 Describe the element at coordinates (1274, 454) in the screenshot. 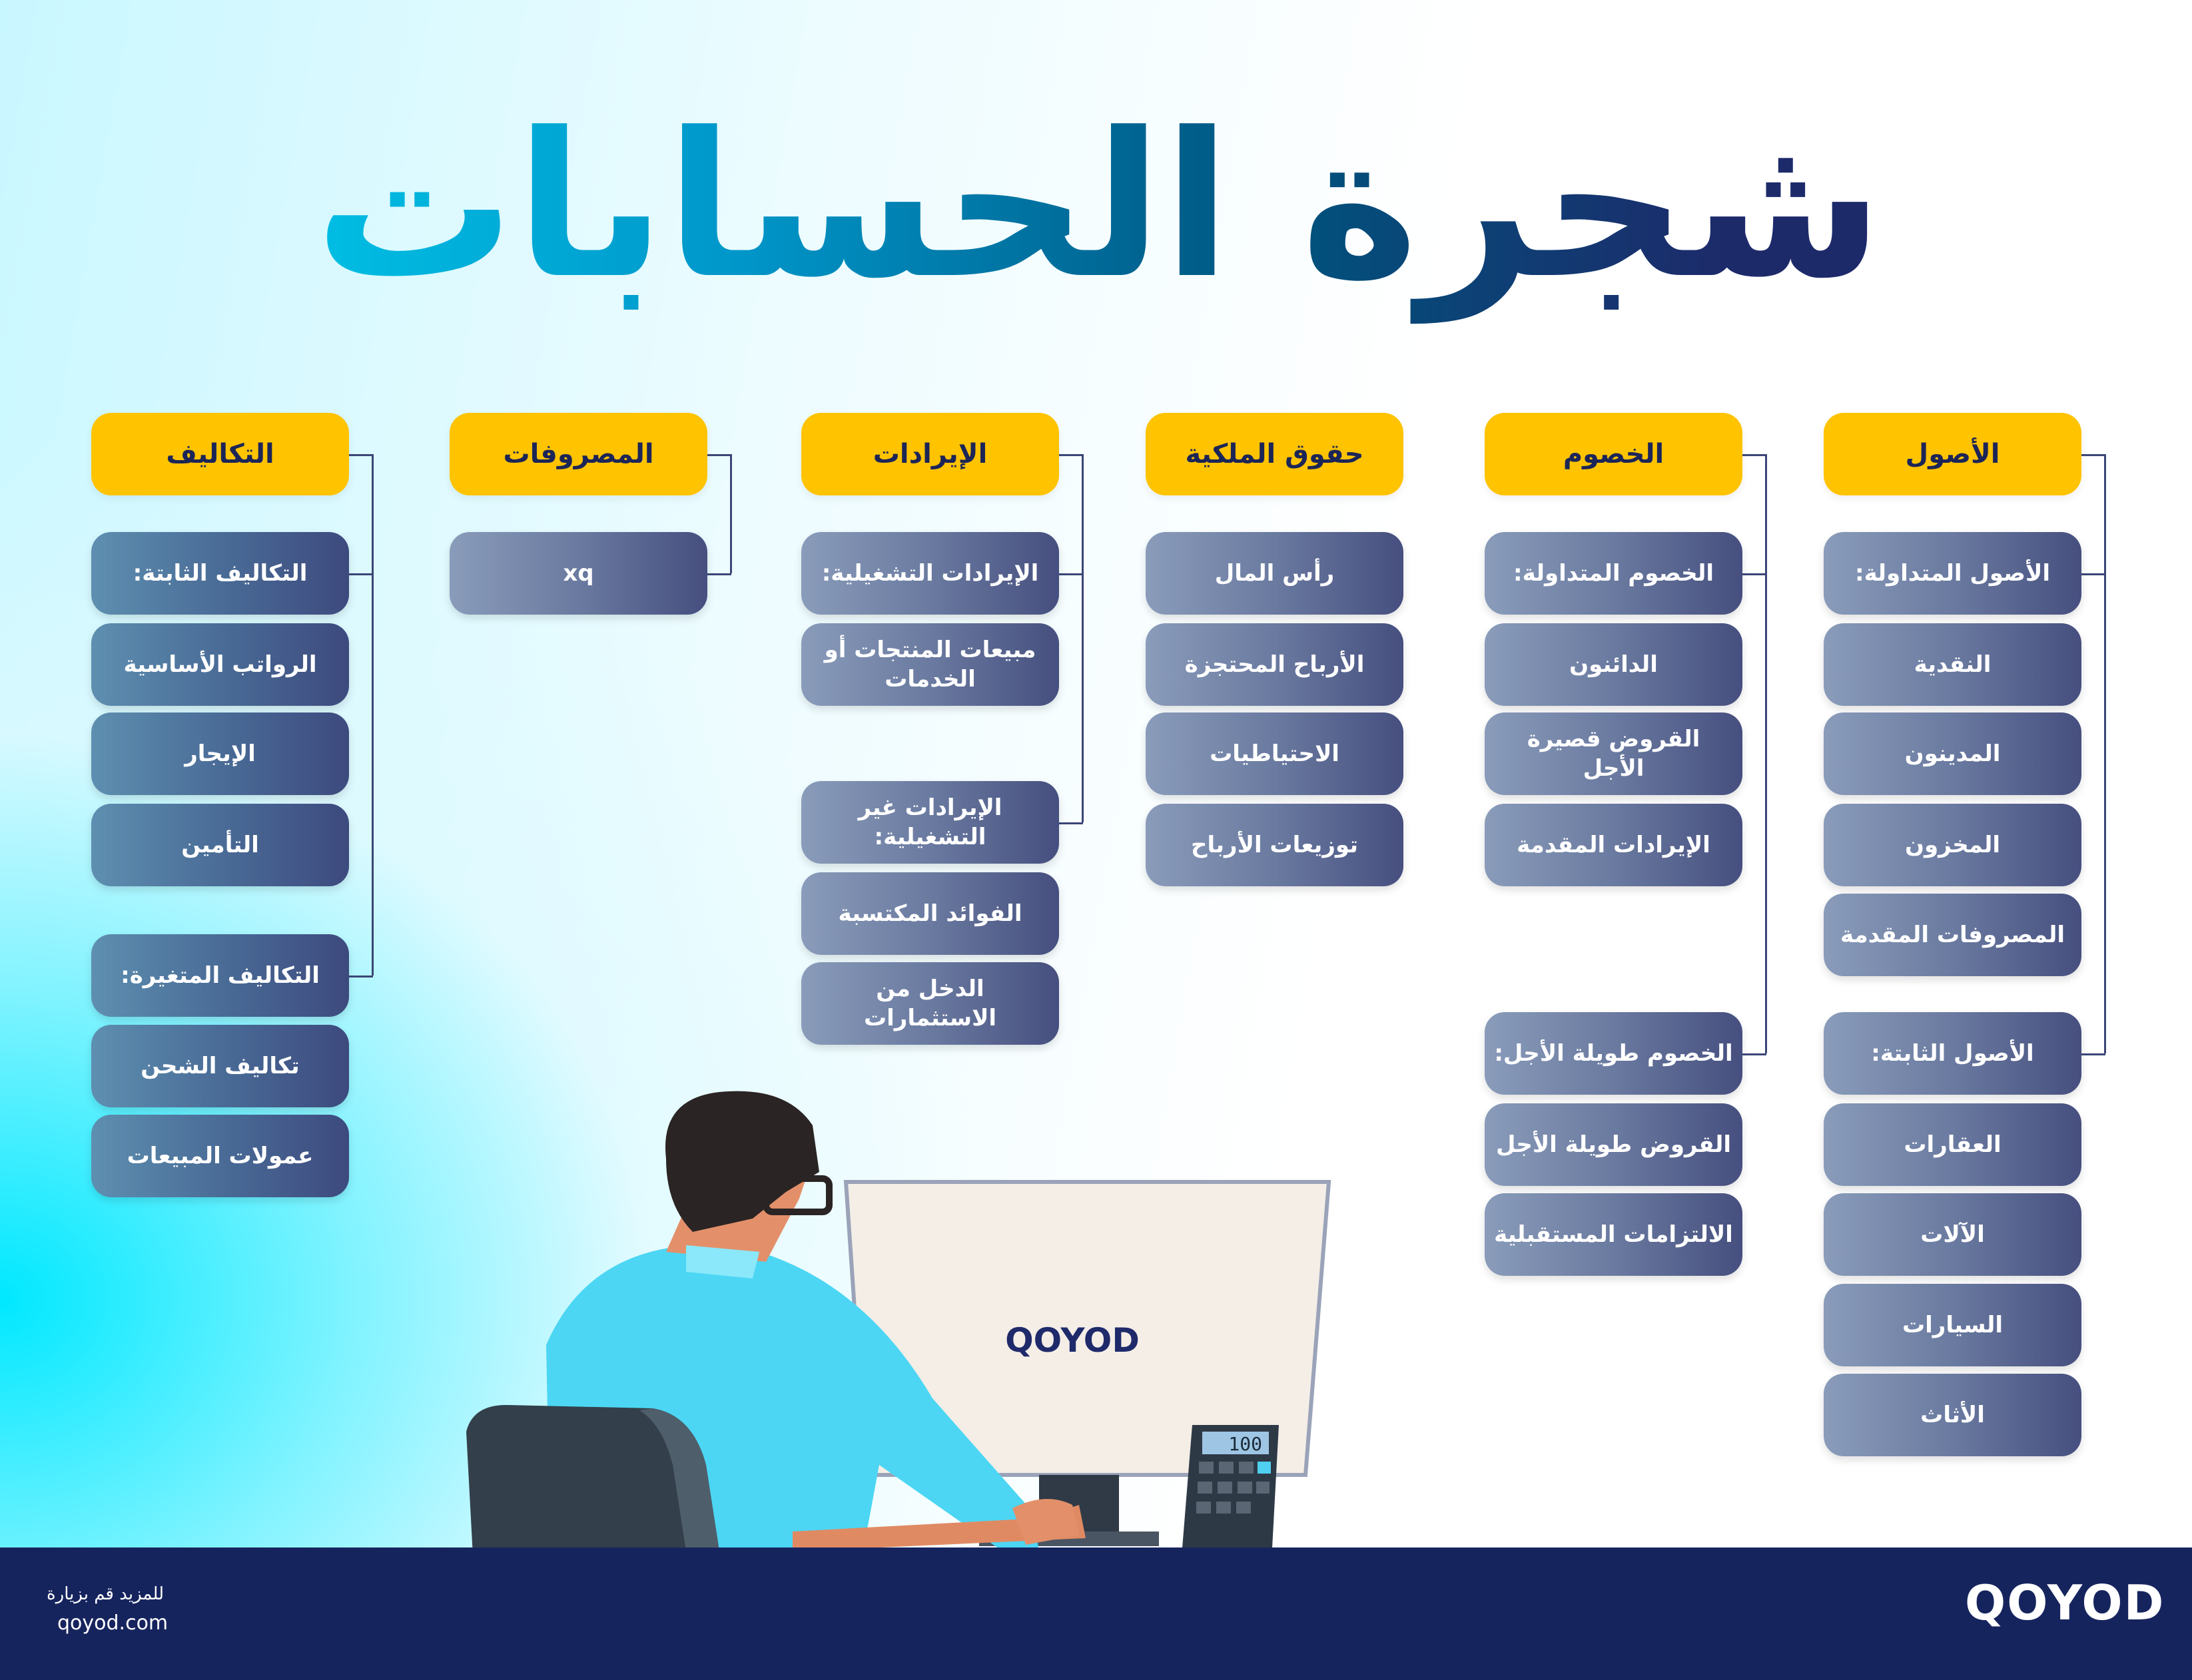

I see `category-header: حقوق الملكية` at that location.